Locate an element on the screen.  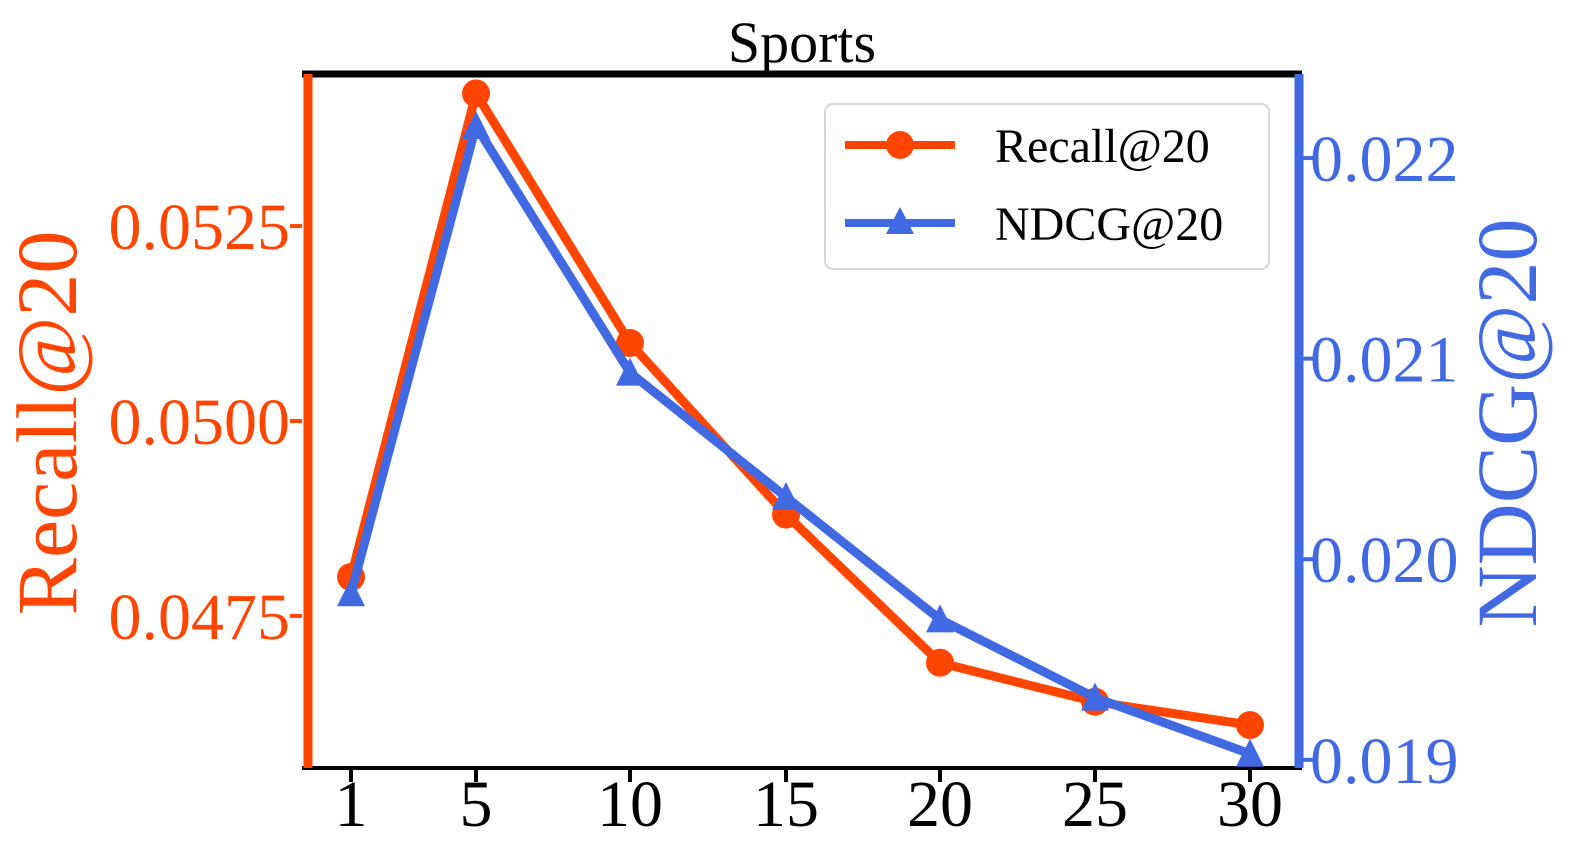
left-y-axis: 0.0475 0.0500 0.0525 is located at coordinates (205, 422).